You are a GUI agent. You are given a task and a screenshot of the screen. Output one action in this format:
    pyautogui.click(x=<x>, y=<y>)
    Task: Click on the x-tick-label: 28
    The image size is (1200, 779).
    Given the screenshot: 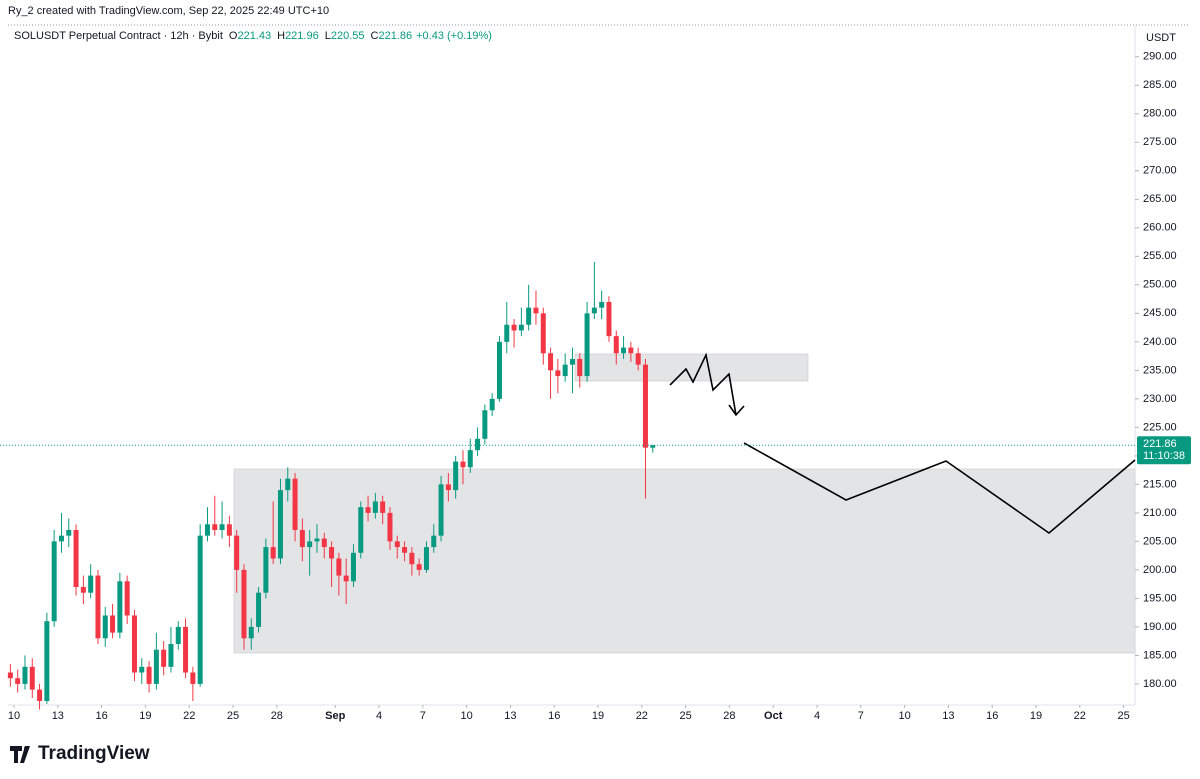 What is the action you would take?
    pyautogui.click(x=277, y=716)
    